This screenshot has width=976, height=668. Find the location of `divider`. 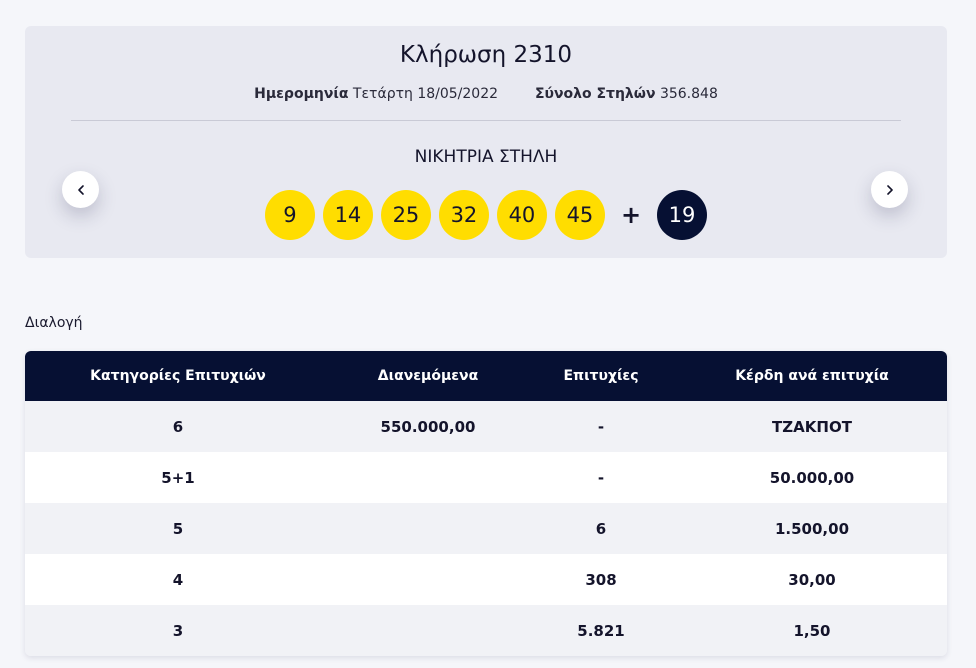

divider is located at coordinates (486, 120).